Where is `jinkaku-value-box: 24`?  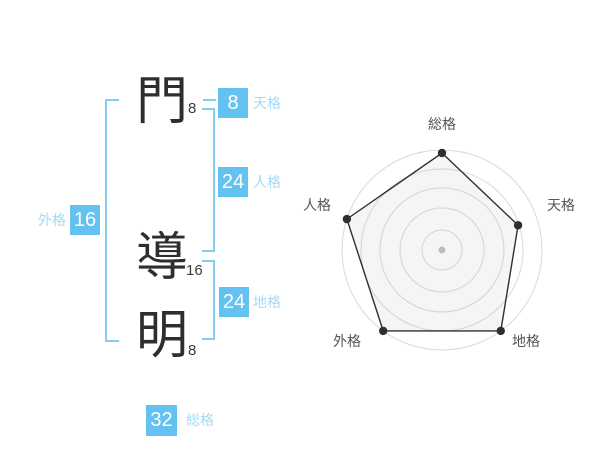
jinkaku-value-box: 24 is located at coordinates (233, 182).